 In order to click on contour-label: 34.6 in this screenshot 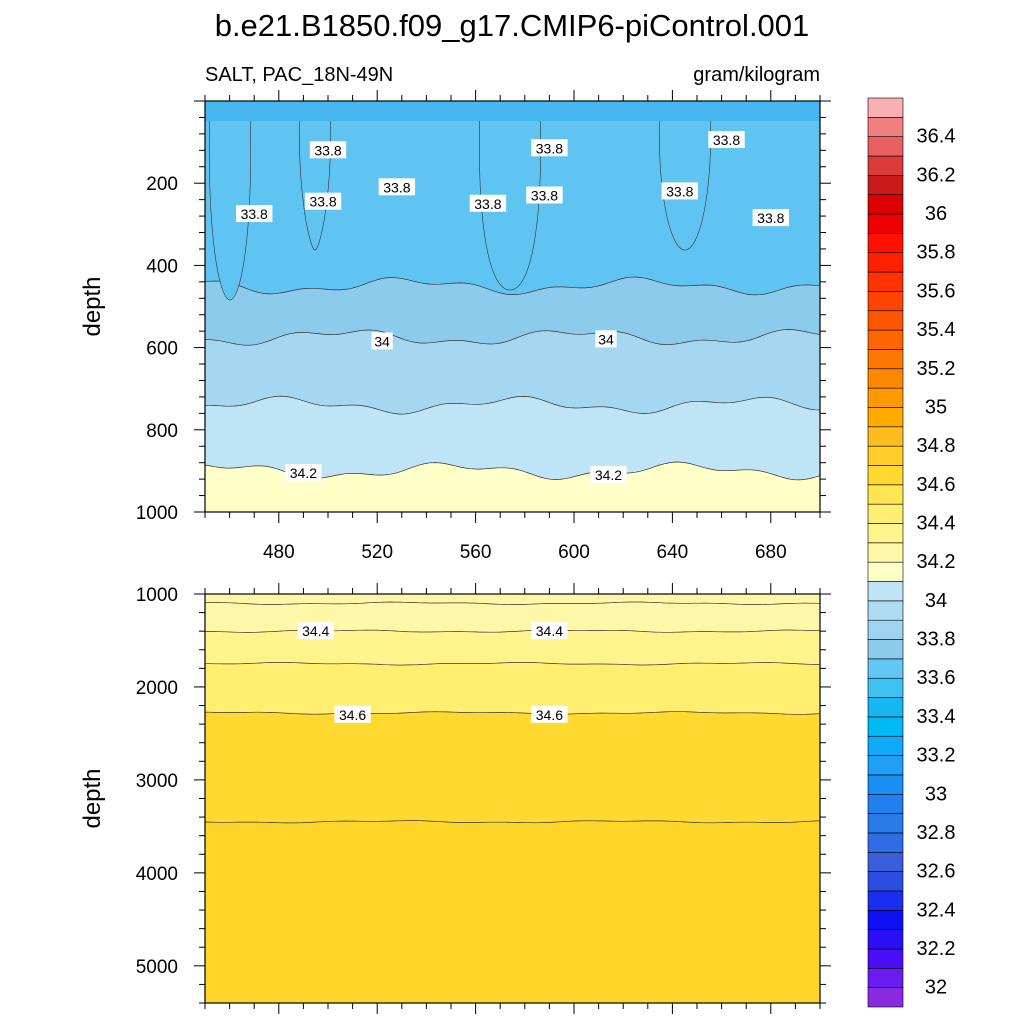, I will do `click(352, 714)`.